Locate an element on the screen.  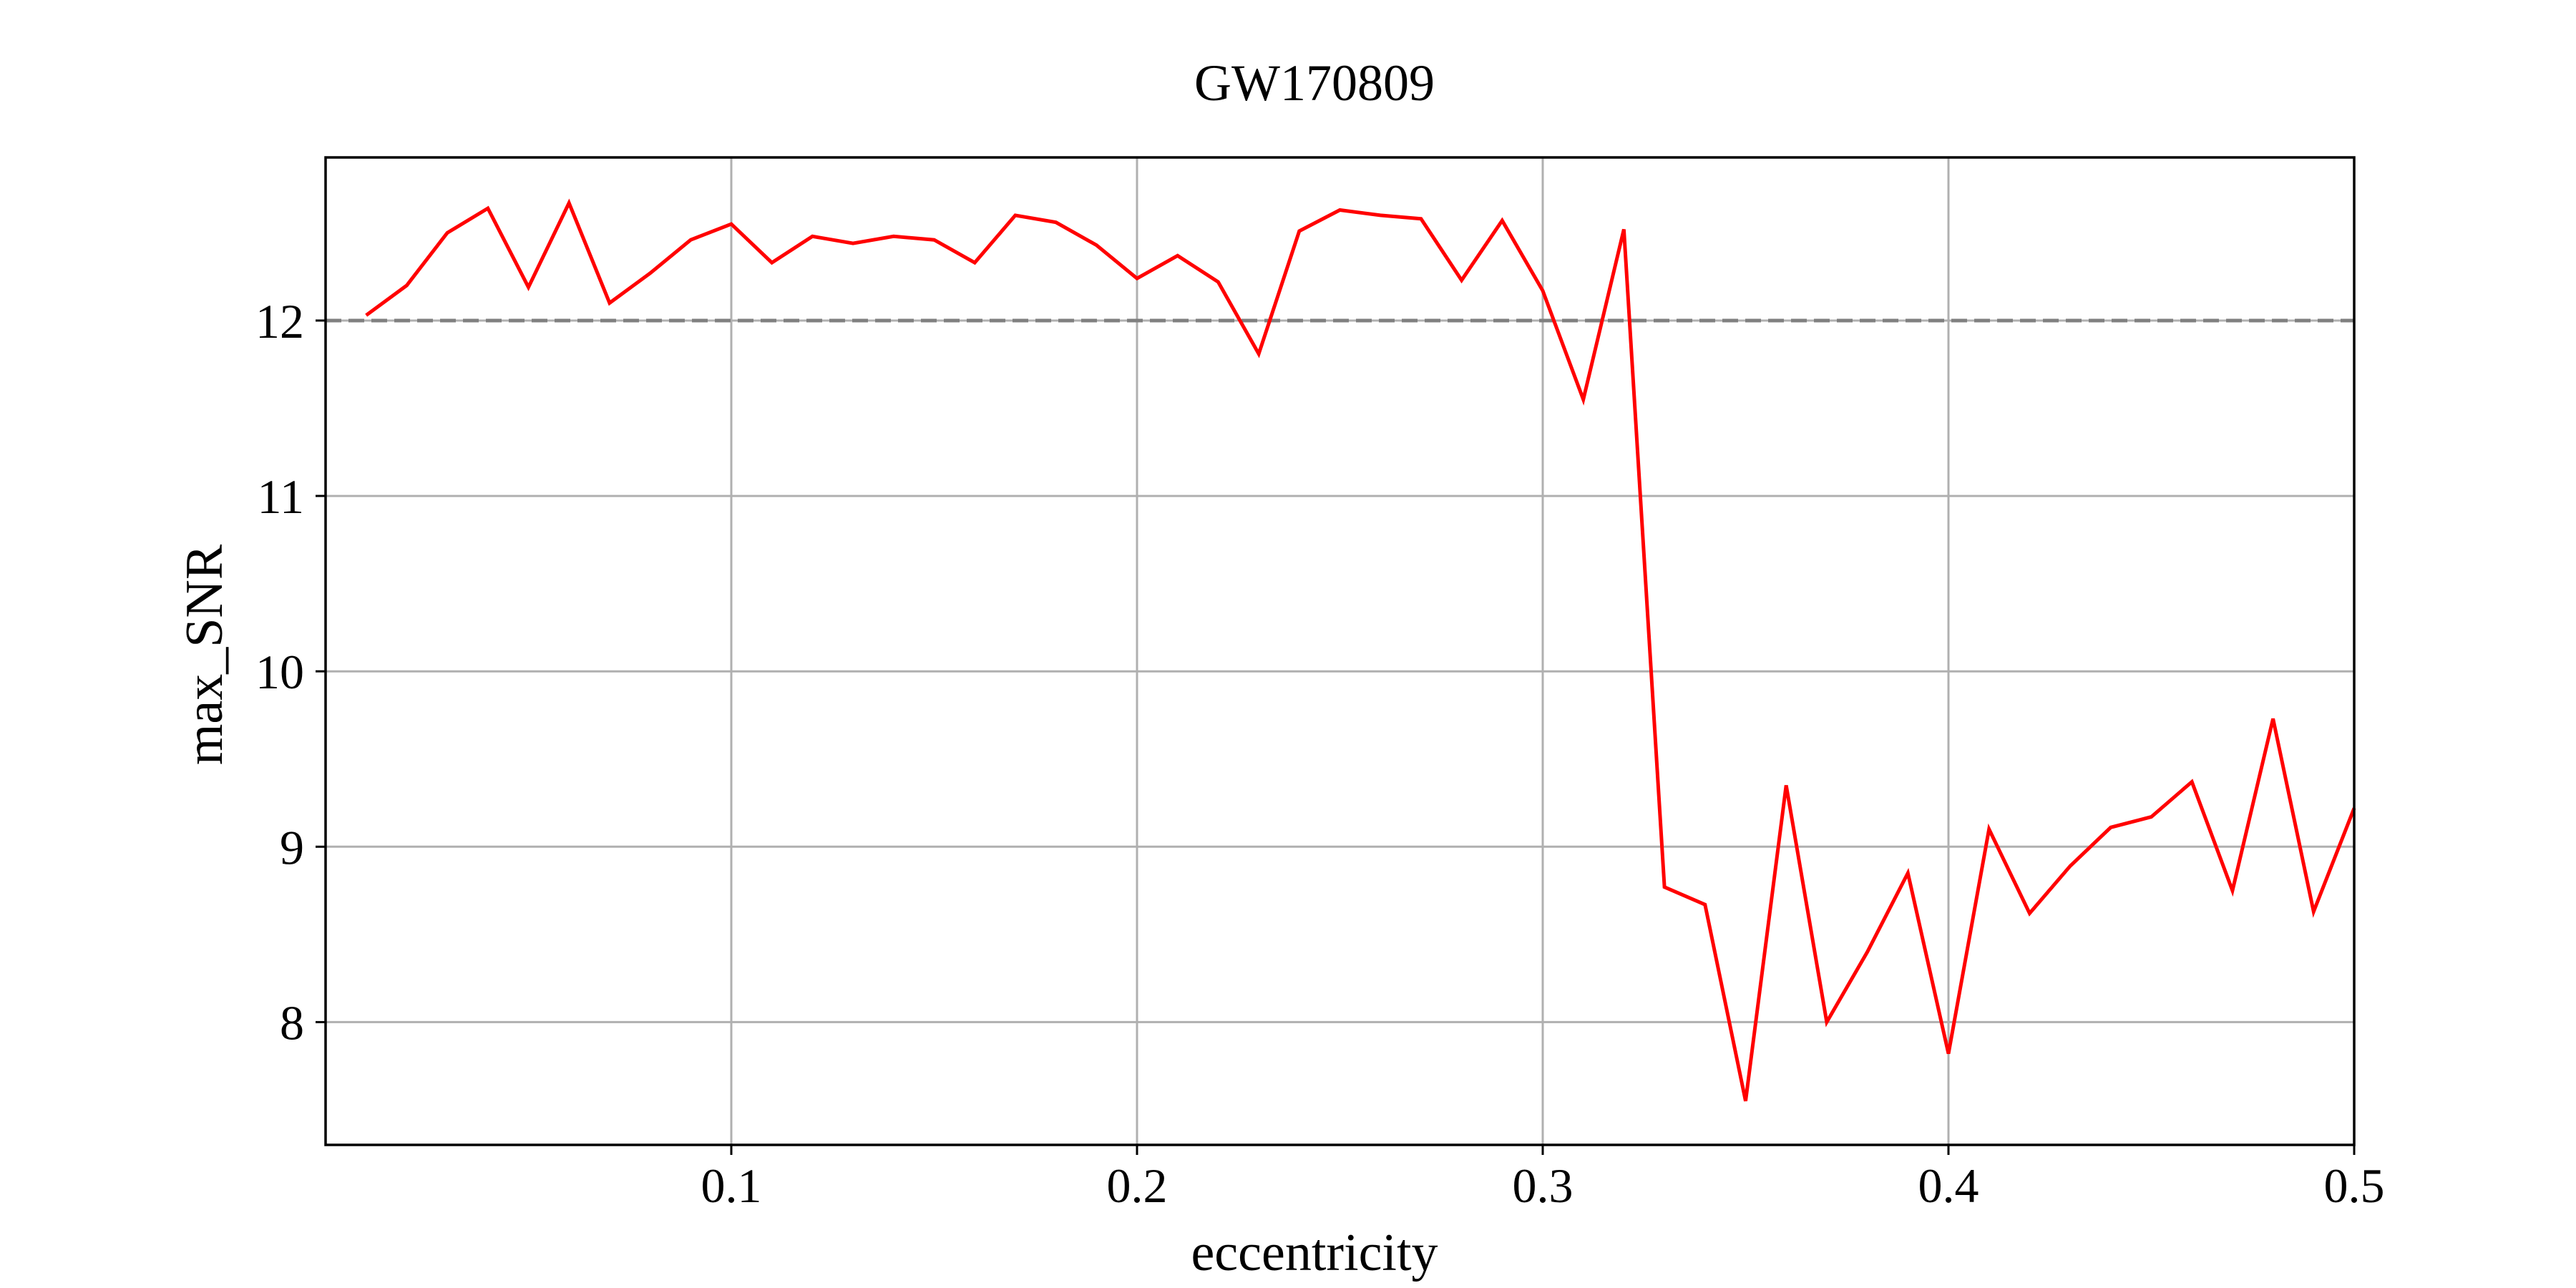
x-tick-label: 0.5 is located at coordinates (2354, 1185).